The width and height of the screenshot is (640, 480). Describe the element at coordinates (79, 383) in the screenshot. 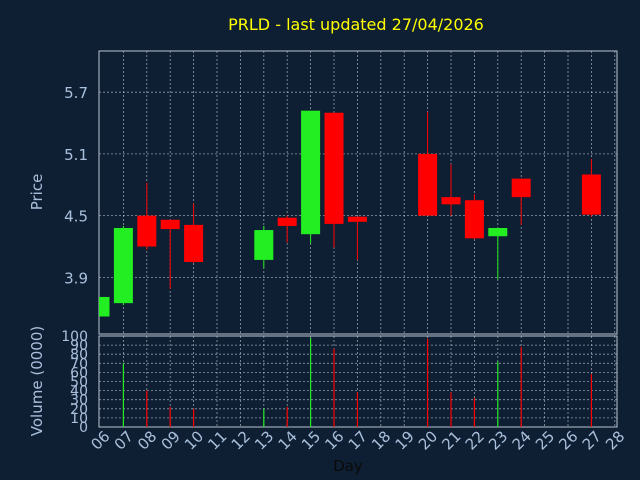

I see `volume-tick-label: 50` at that location.